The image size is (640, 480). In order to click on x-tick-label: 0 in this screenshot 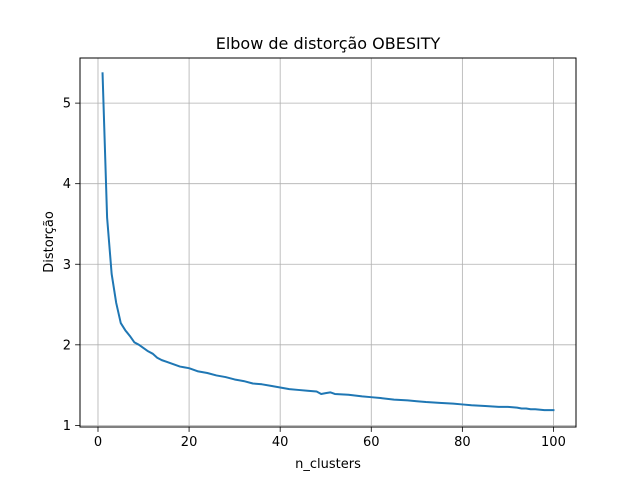, I will do `click(98, 442)`.